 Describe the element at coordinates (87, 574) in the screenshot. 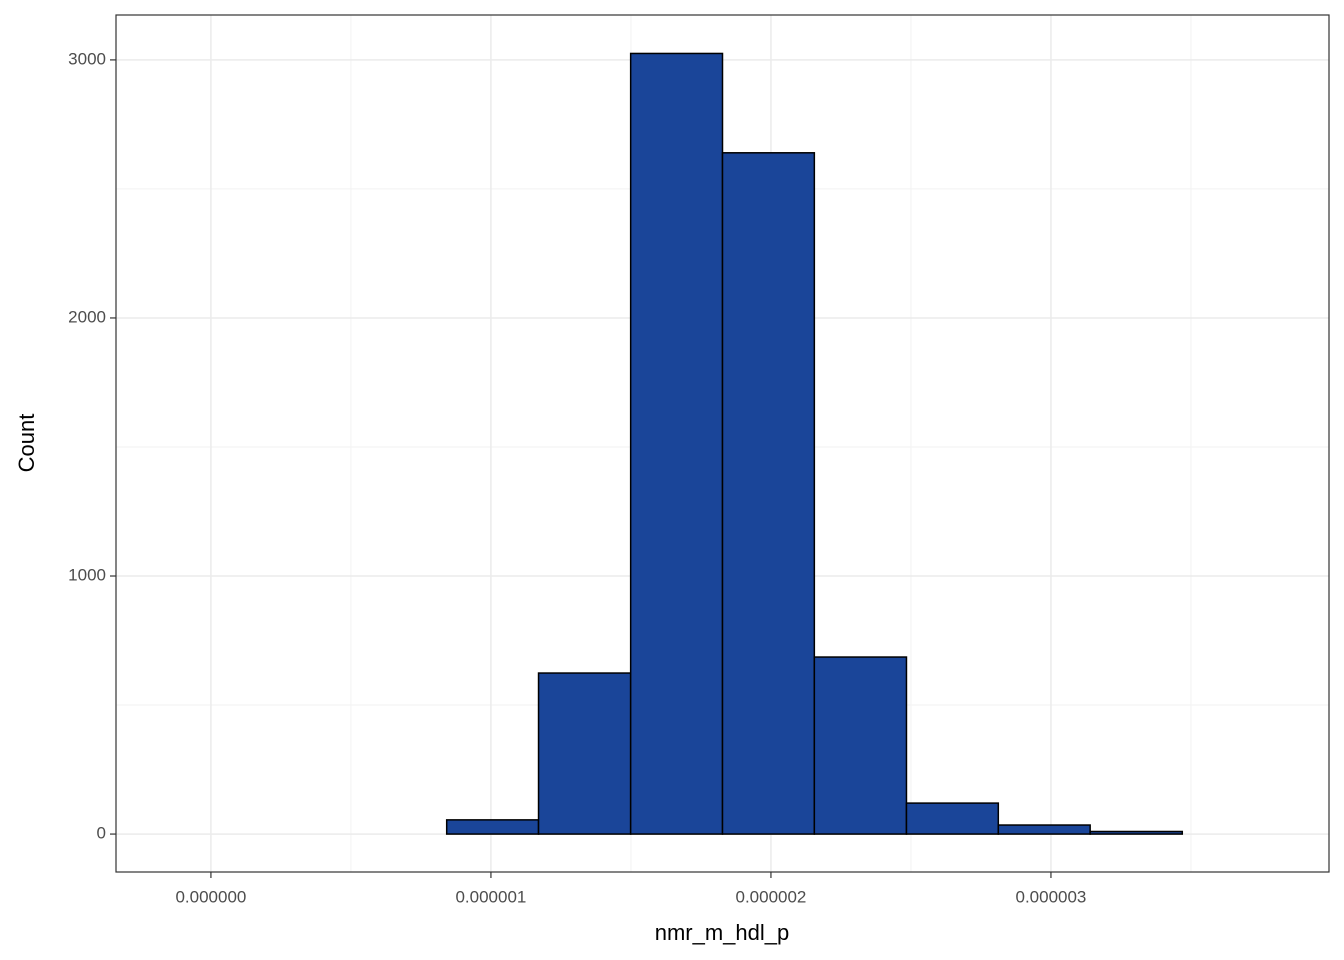

I see `y-tick-label: 1000` at that location.